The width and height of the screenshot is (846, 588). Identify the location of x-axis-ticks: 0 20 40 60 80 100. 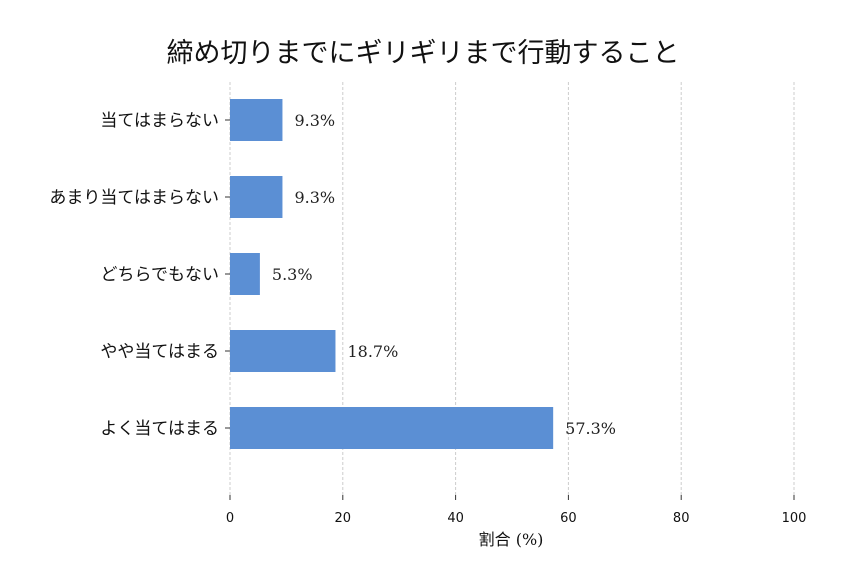
(516, 510).